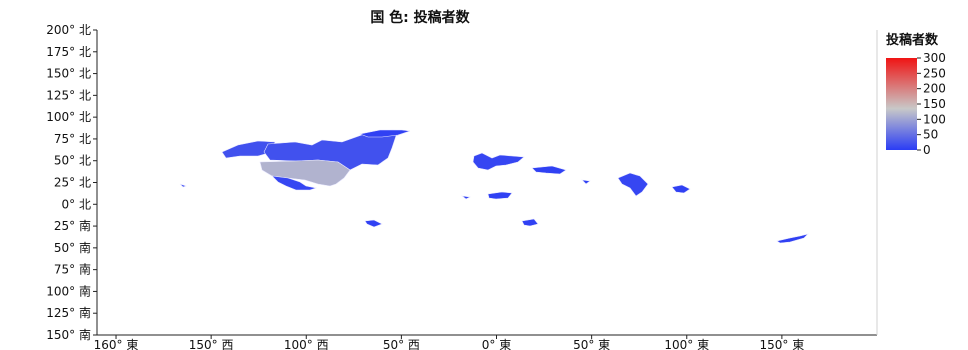 This screenshot has width=968, height=350. What do you see at coordinates (294, 183) in the screenshot?
I see `region-mexico` at bounding box center [294, 183].